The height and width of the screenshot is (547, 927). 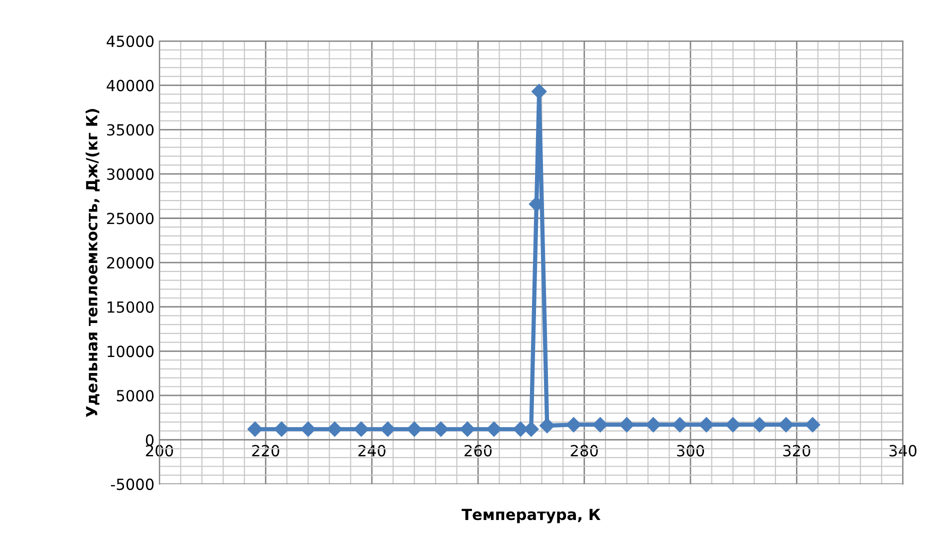 I want to click on y-tick-label: 5000, so click(x=135, y=396).